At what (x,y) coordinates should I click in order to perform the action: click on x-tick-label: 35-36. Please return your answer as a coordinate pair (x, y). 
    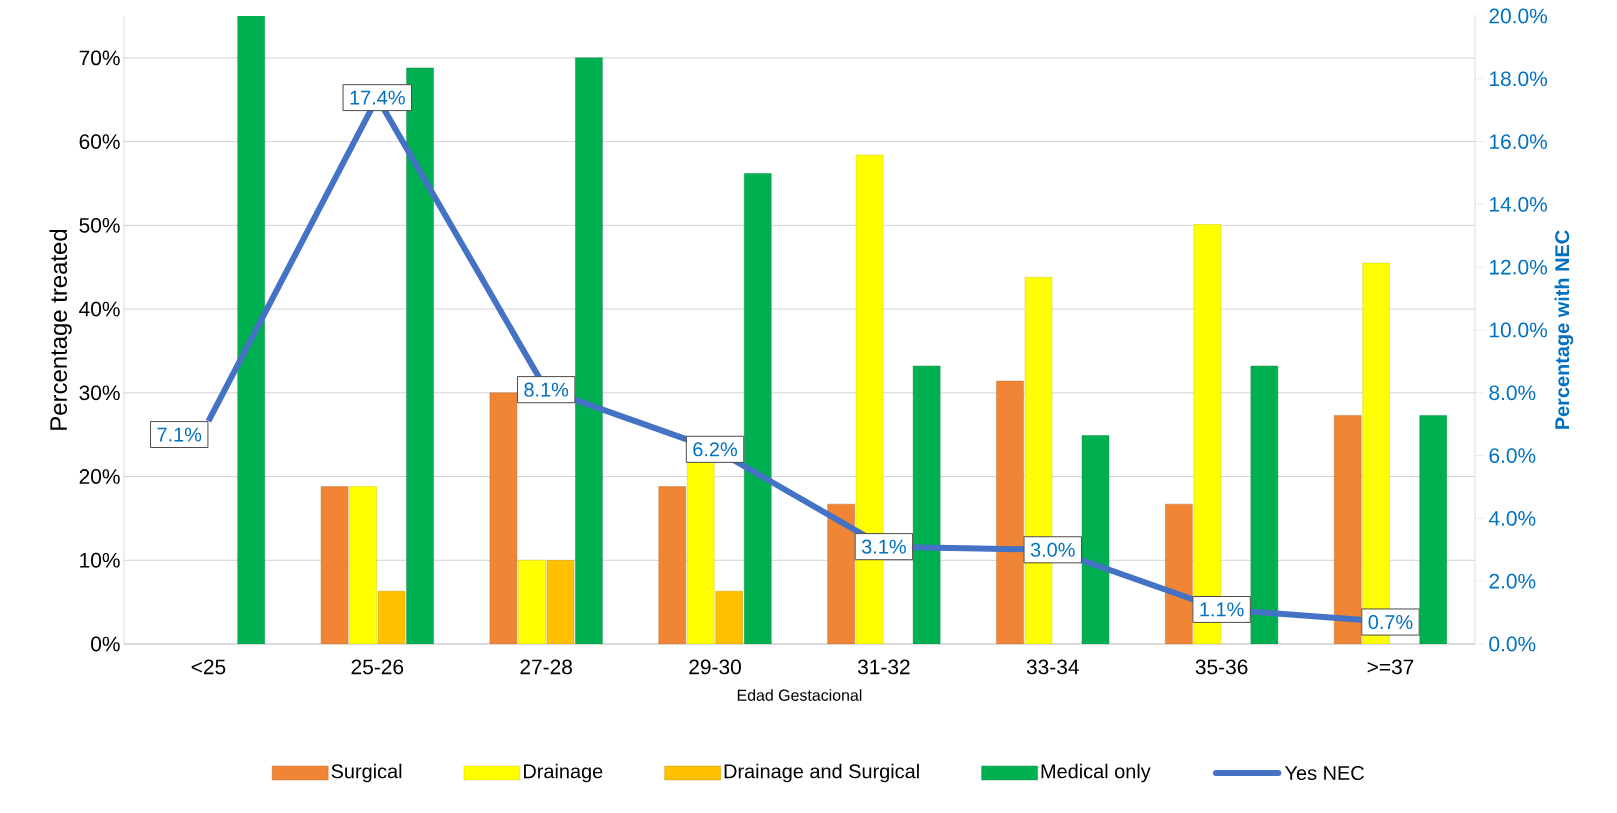
    Looking at the image, I should click on (1221, 667).